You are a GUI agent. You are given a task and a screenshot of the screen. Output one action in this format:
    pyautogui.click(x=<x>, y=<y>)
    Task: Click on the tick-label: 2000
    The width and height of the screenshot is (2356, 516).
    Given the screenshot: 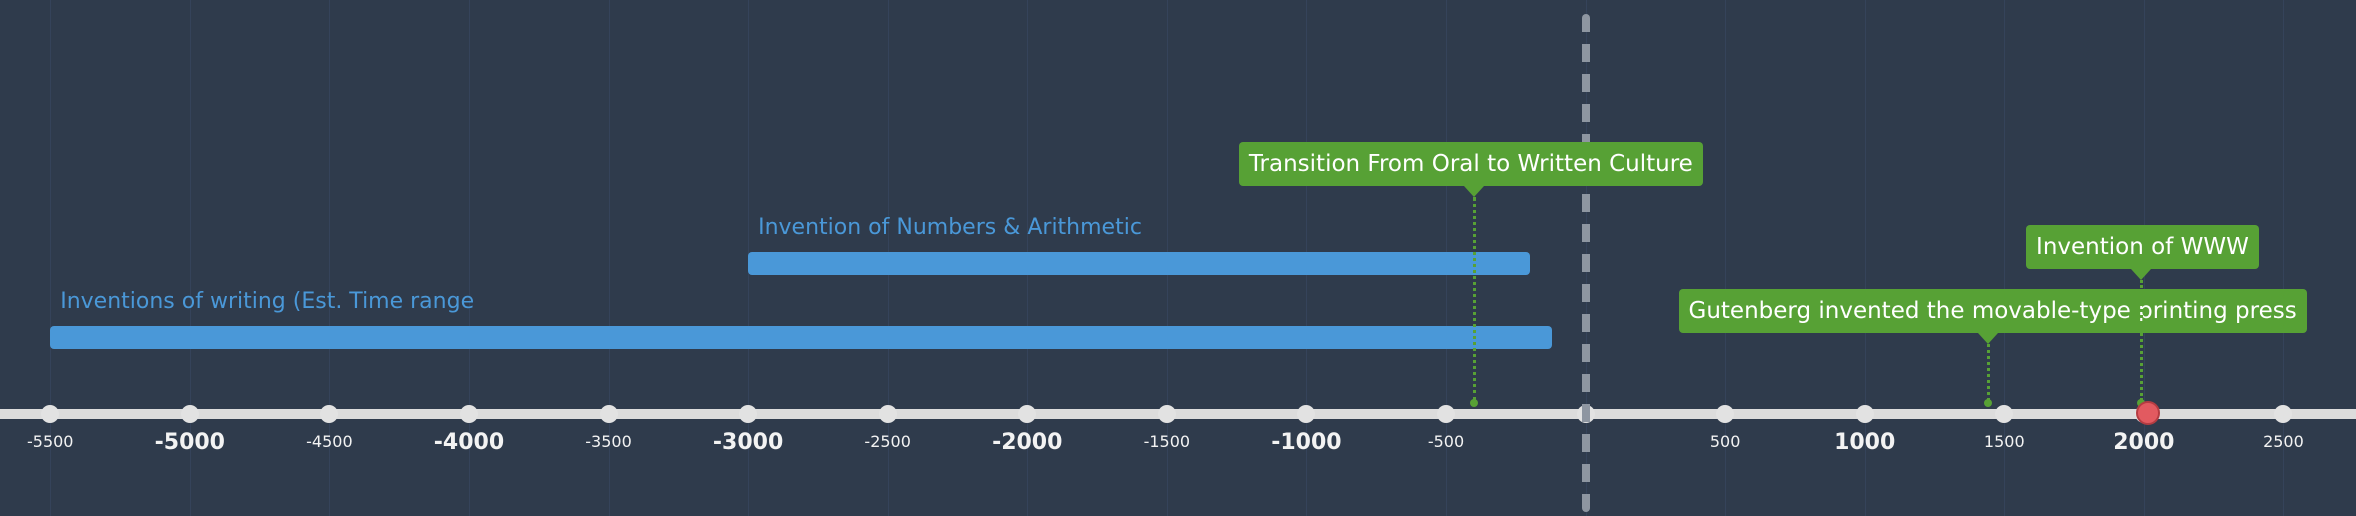 What is the action you would take?
    pyautogui.click(x=2144, y=442)
    